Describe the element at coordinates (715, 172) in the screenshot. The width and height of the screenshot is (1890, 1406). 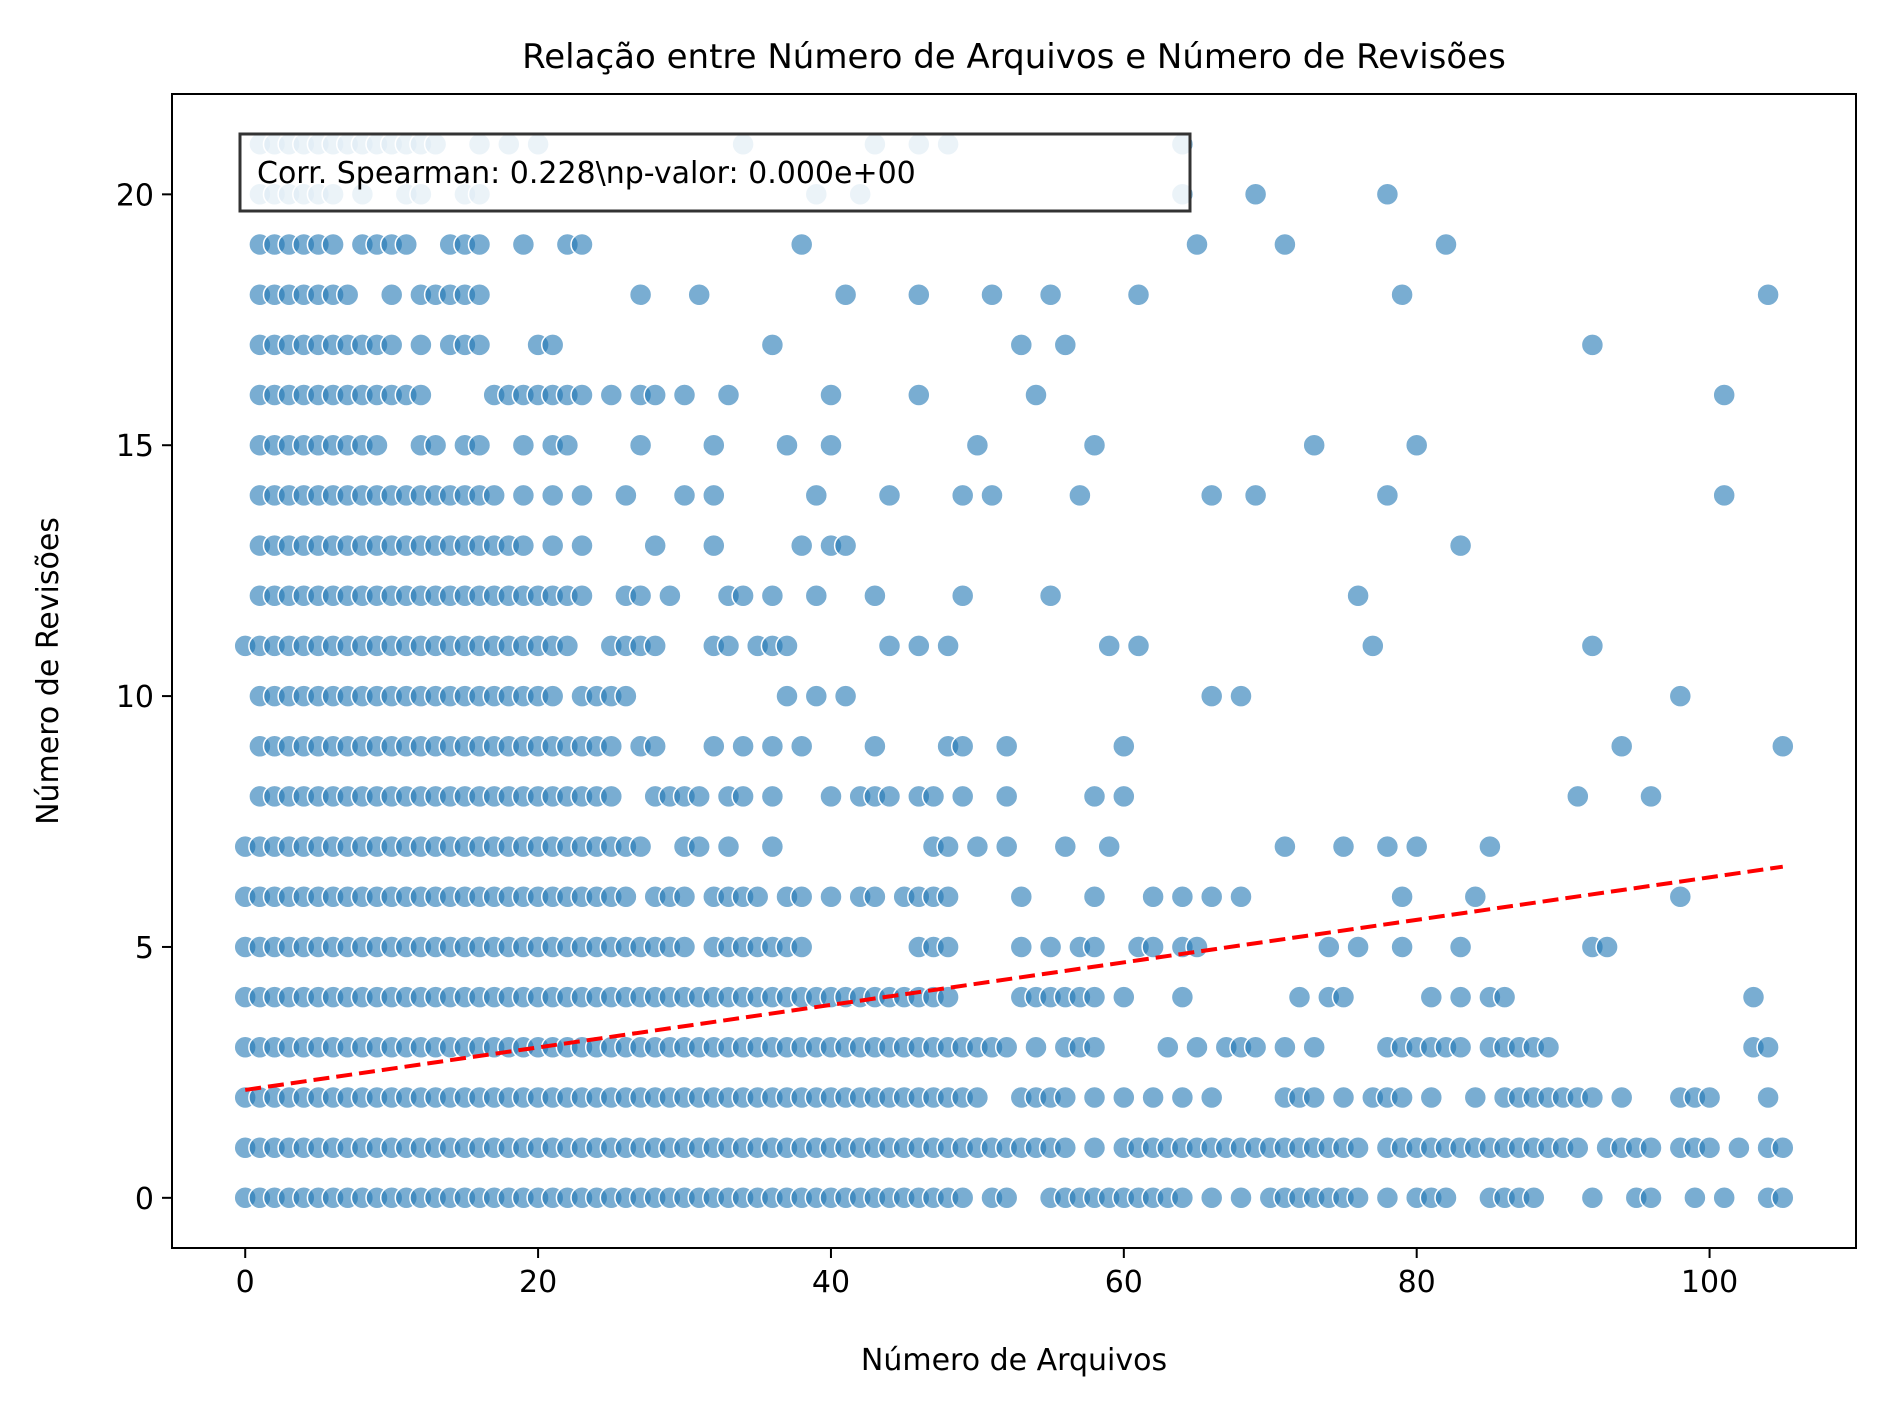
I see `annotation-box` at that location.